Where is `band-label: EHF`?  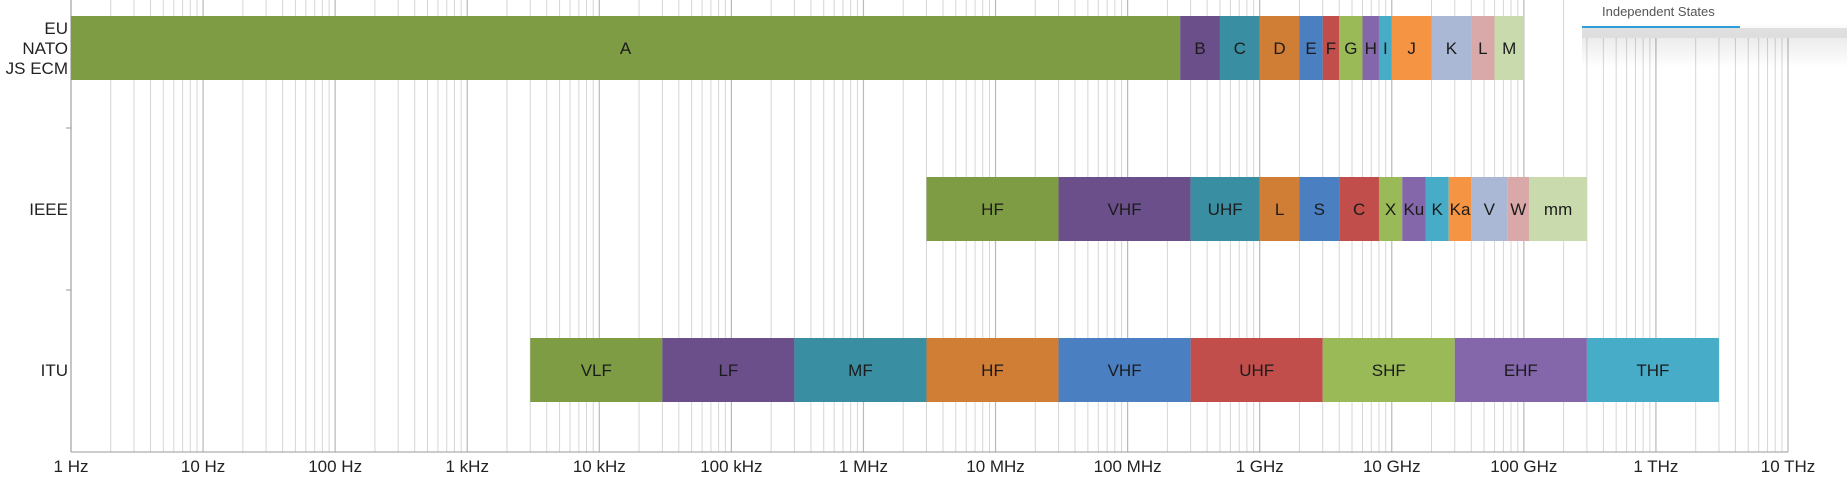 band-label: EHF is located at coordinates (1521, 370).